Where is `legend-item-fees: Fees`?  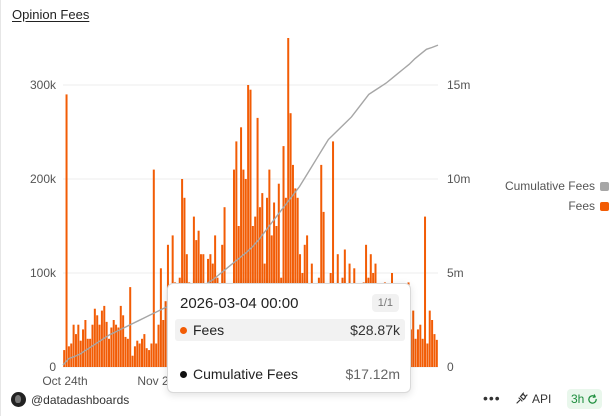 legend-item-fees: Fees is located at coordinates (588, 206).